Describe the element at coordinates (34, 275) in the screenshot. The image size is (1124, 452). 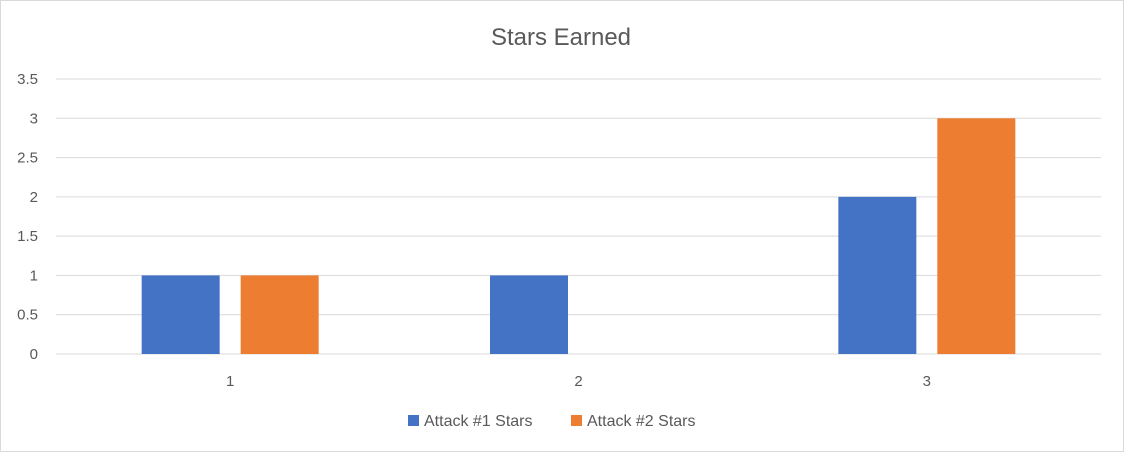
I see `y-tick-label: 1` at that location.